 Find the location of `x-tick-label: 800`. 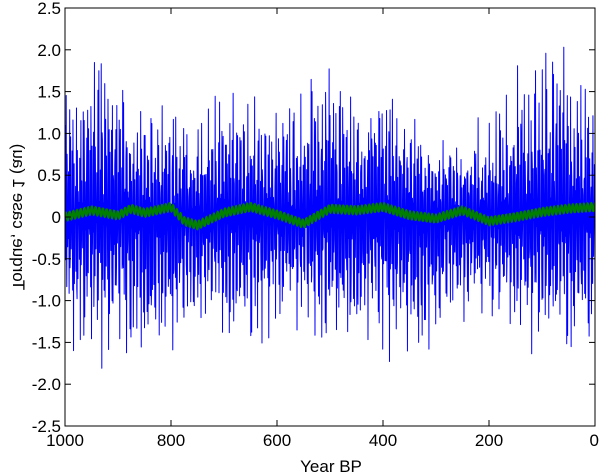

x-tick-label: 800 is located at coordinates (171, 440).